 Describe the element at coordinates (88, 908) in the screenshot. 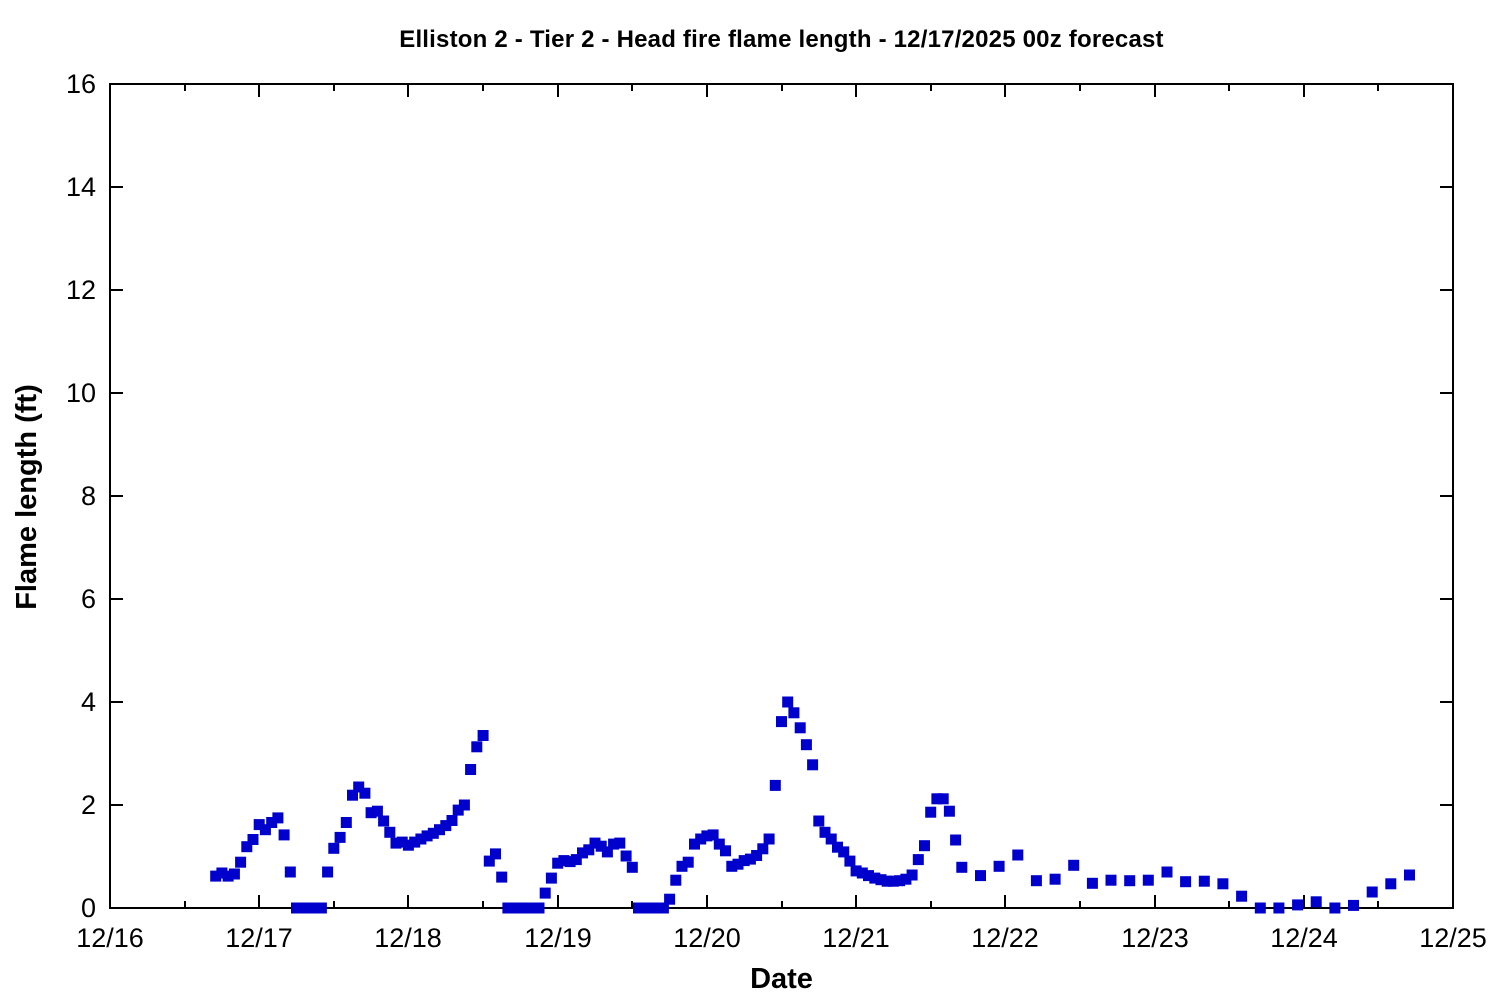

I see `y-tick-label: 0` at that location.